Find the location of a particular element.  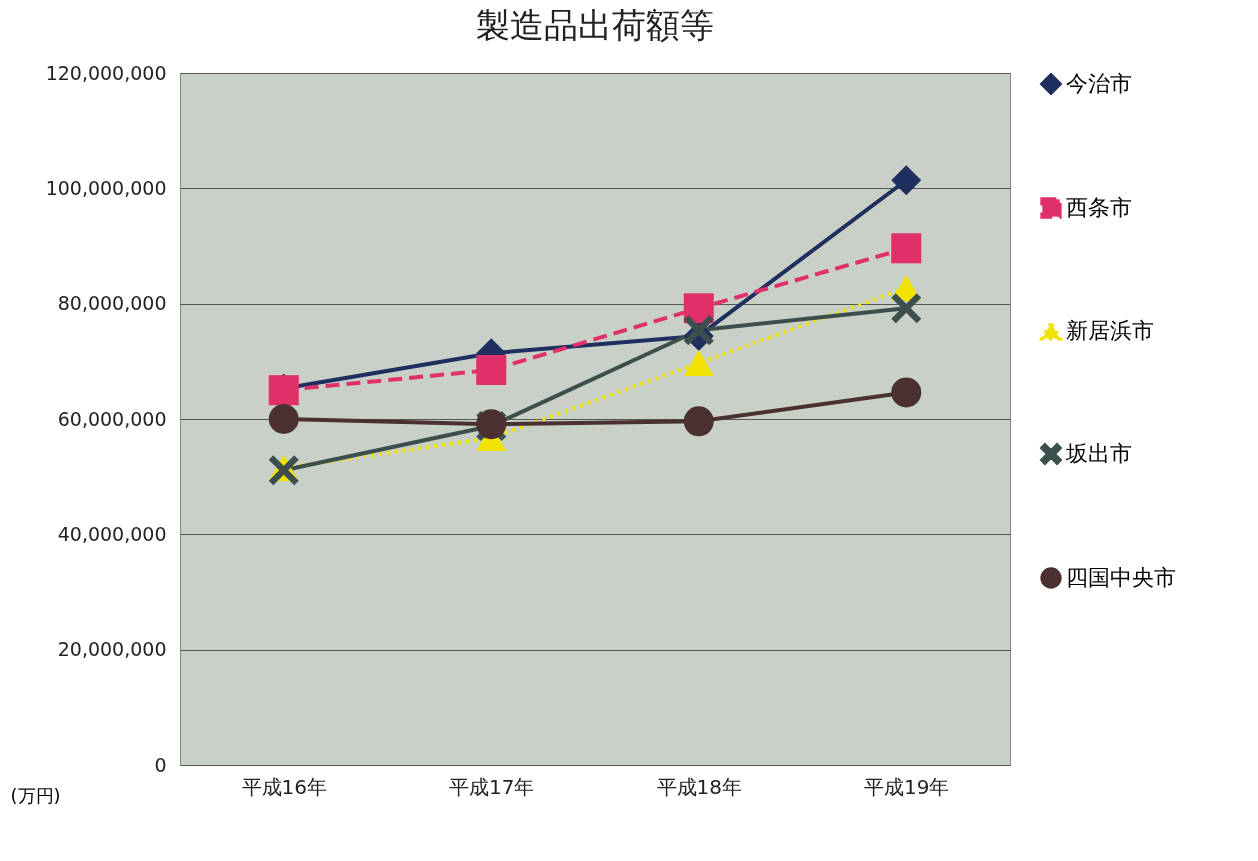

y-tick-label: 80,000,000 is located at coordinates (112, 303).